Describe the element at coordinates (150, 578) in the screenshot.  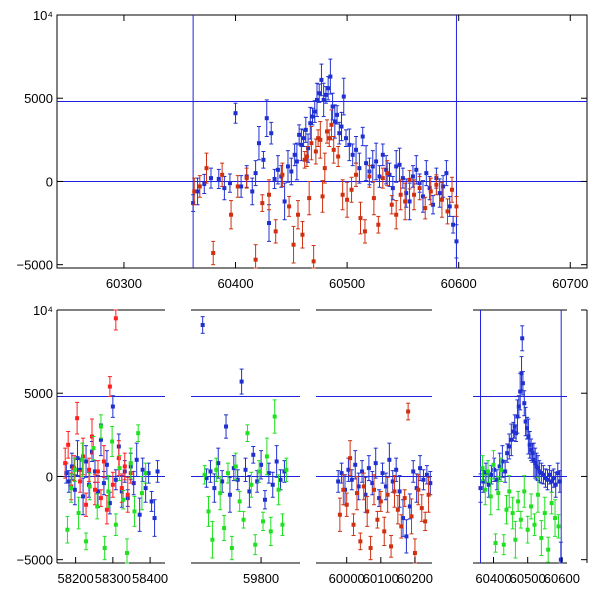
I see `x-tick-label: 58400` at that location.